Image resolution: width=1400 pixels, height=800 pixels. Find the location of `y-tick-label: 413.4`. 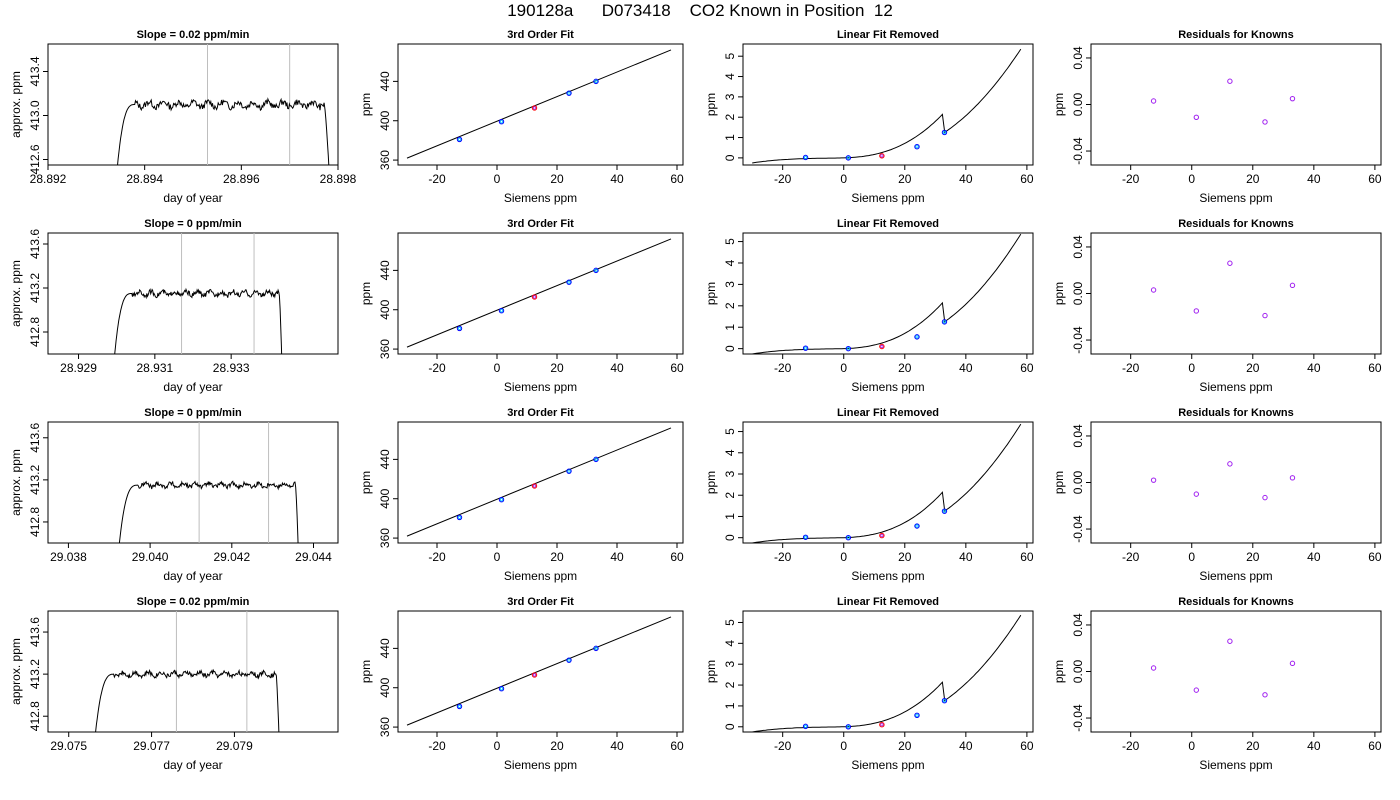

y-tick-label: 413.4 is located at coordinates (35, 71).